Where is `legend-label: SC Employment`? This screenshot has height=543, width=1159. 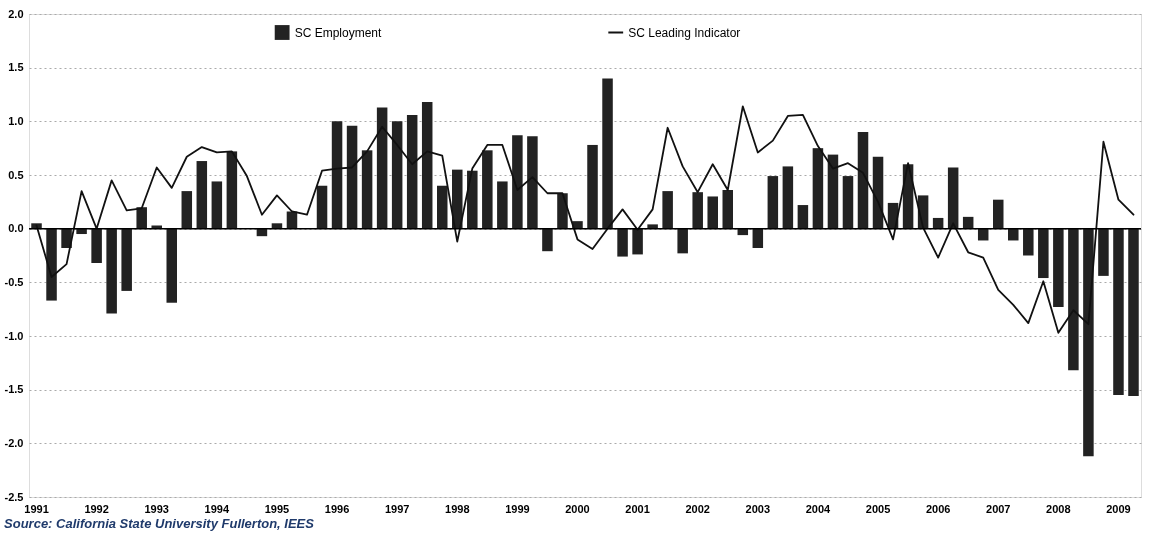 legend-label: SC Employment is located at coordinates (338, 32).